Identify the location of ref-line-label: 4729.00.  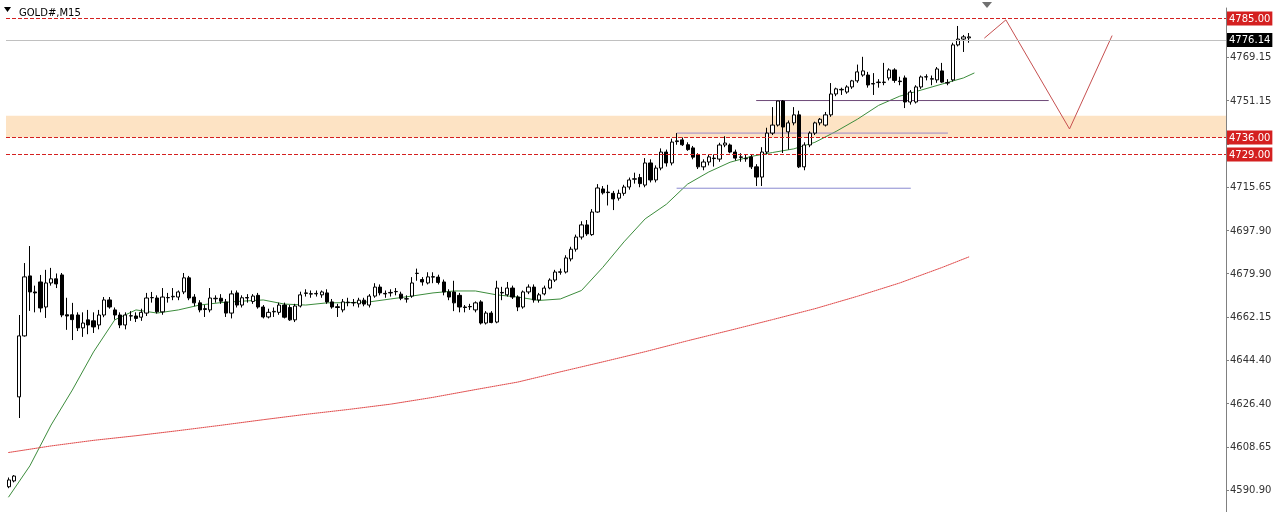
(1250, 154).